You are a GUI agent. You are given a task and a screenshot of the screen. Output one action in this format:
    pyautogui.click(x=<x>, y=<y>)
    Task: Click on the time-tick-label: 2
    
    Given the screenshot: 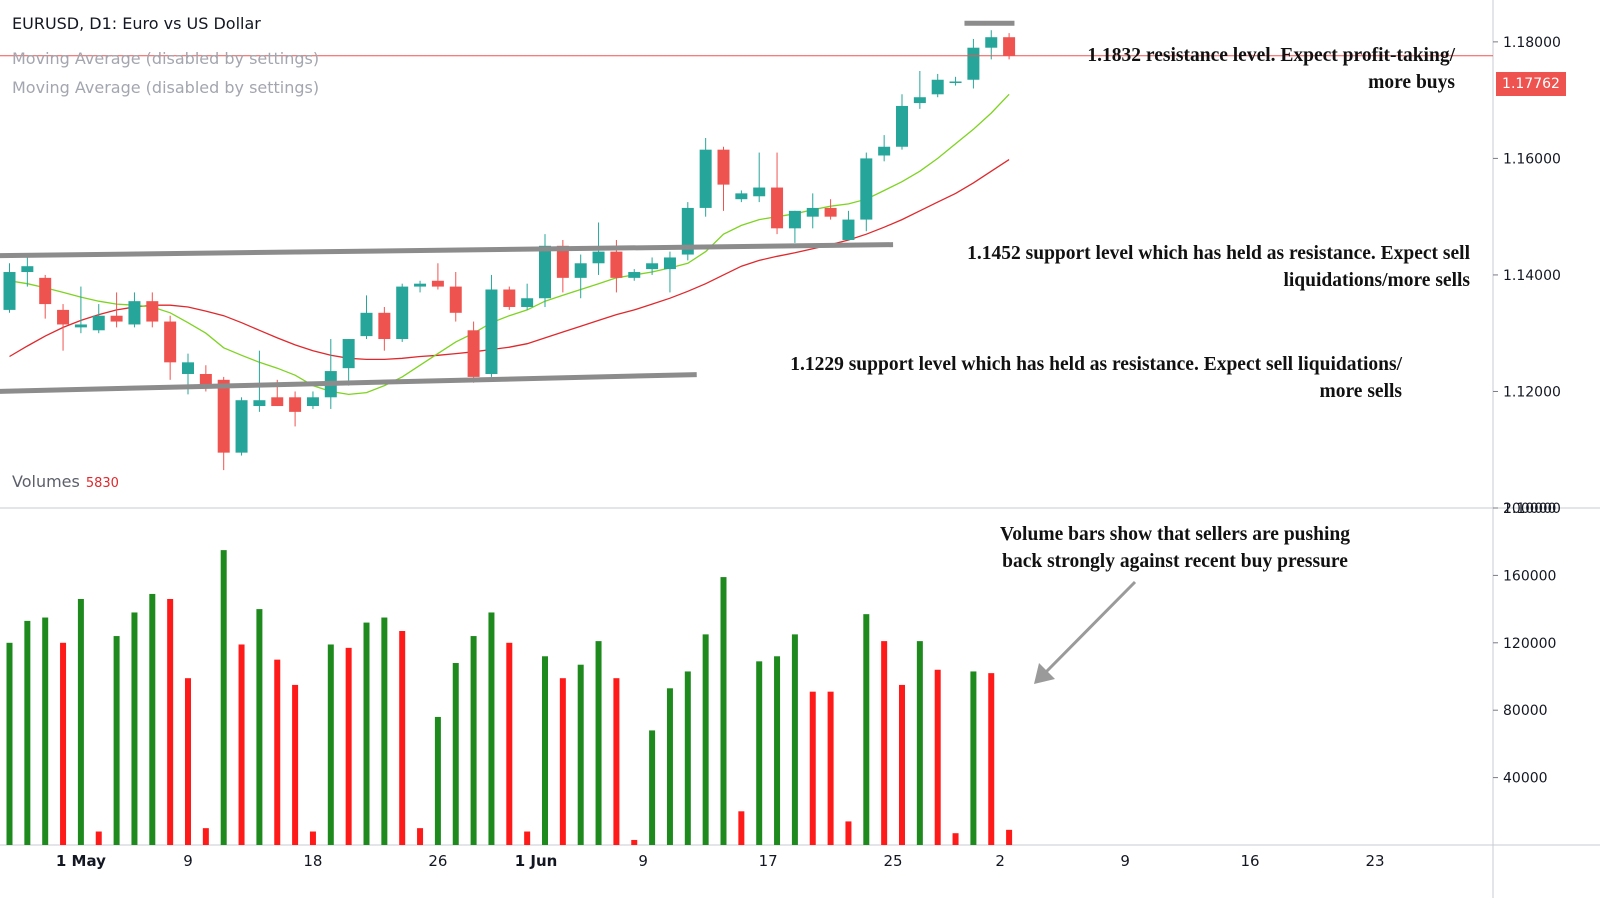 What is the action you would take?
    pyautogui.click(x=1000, y=861)
    